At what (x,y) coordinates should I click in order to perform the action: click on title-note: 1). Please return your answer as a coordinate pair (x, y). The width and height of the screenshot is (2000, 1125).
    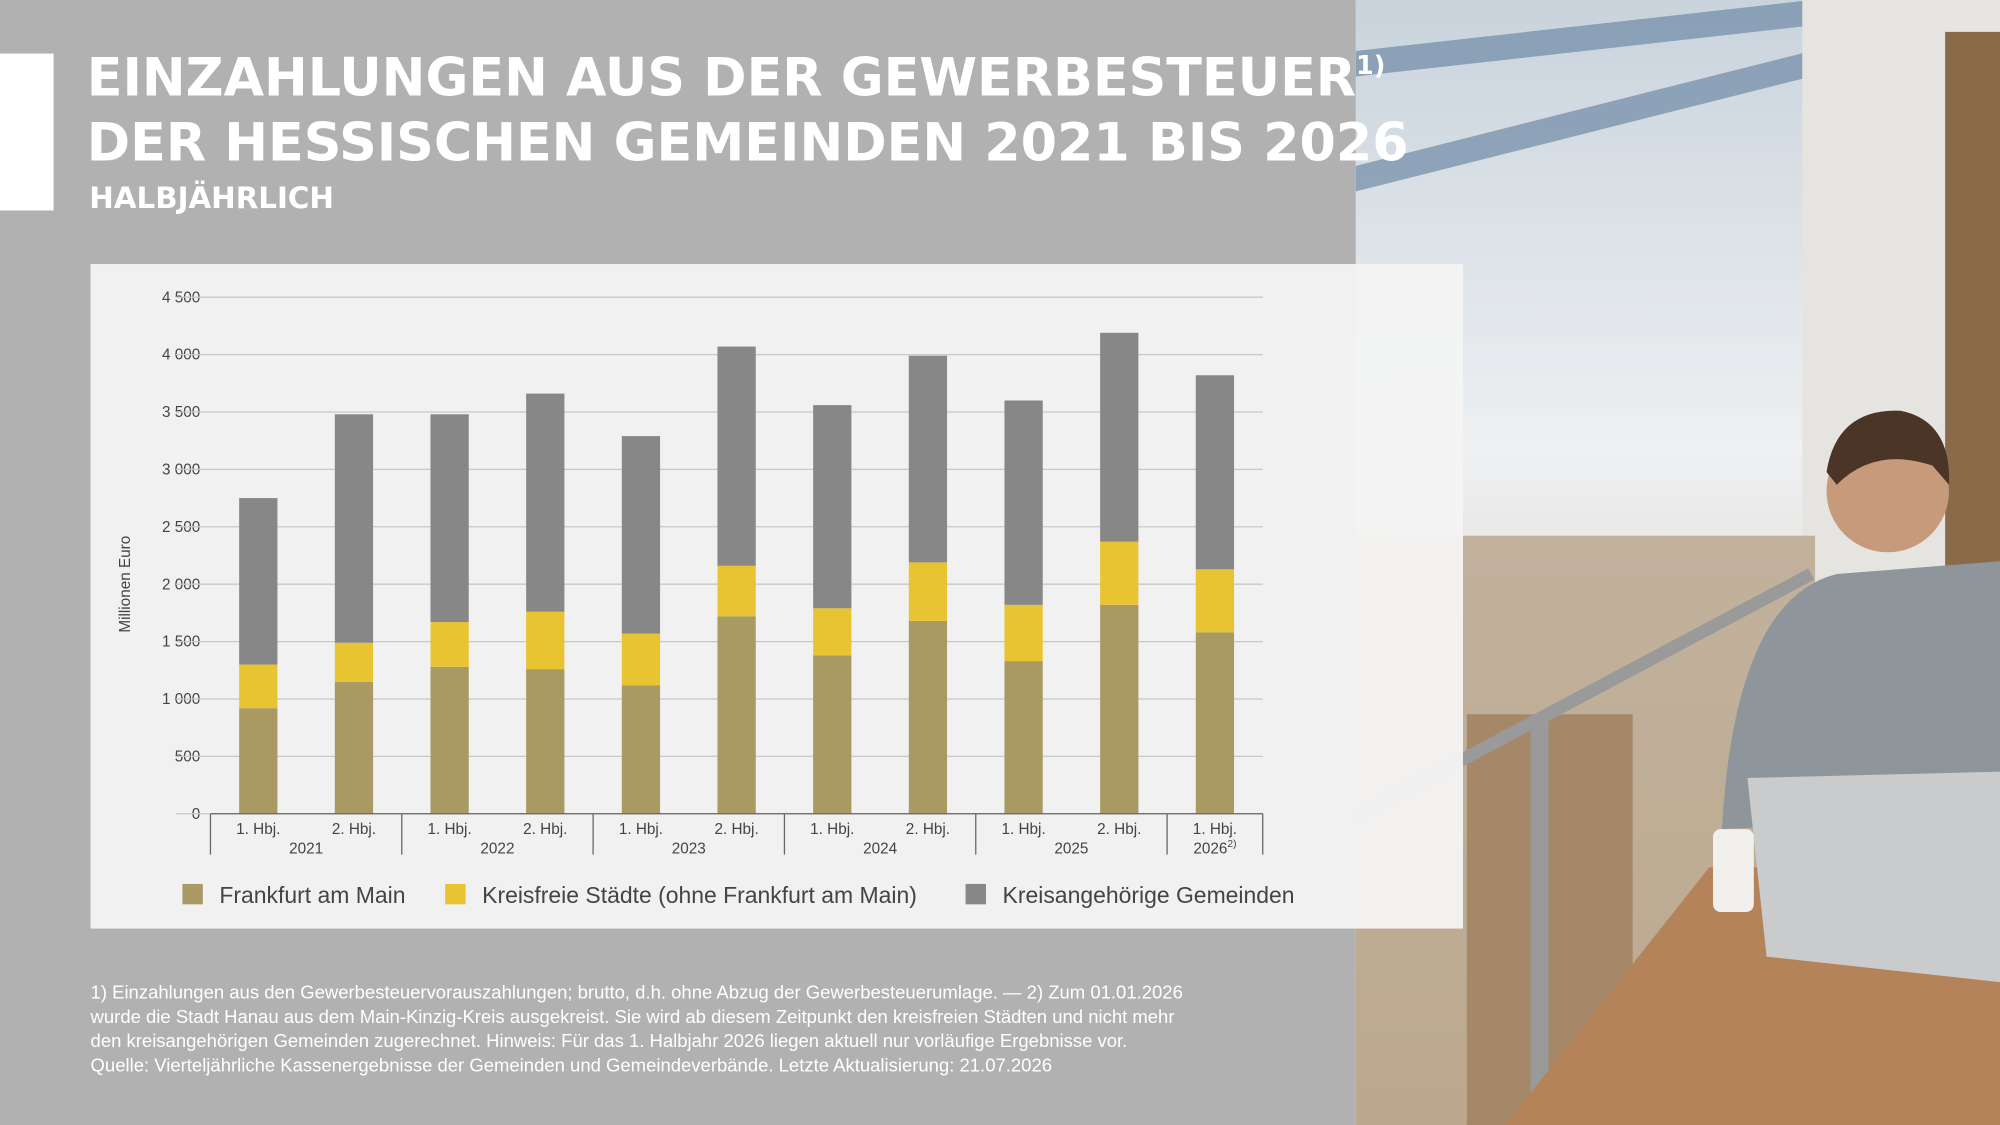
    Looking at the image, I should click on (1370, 66).